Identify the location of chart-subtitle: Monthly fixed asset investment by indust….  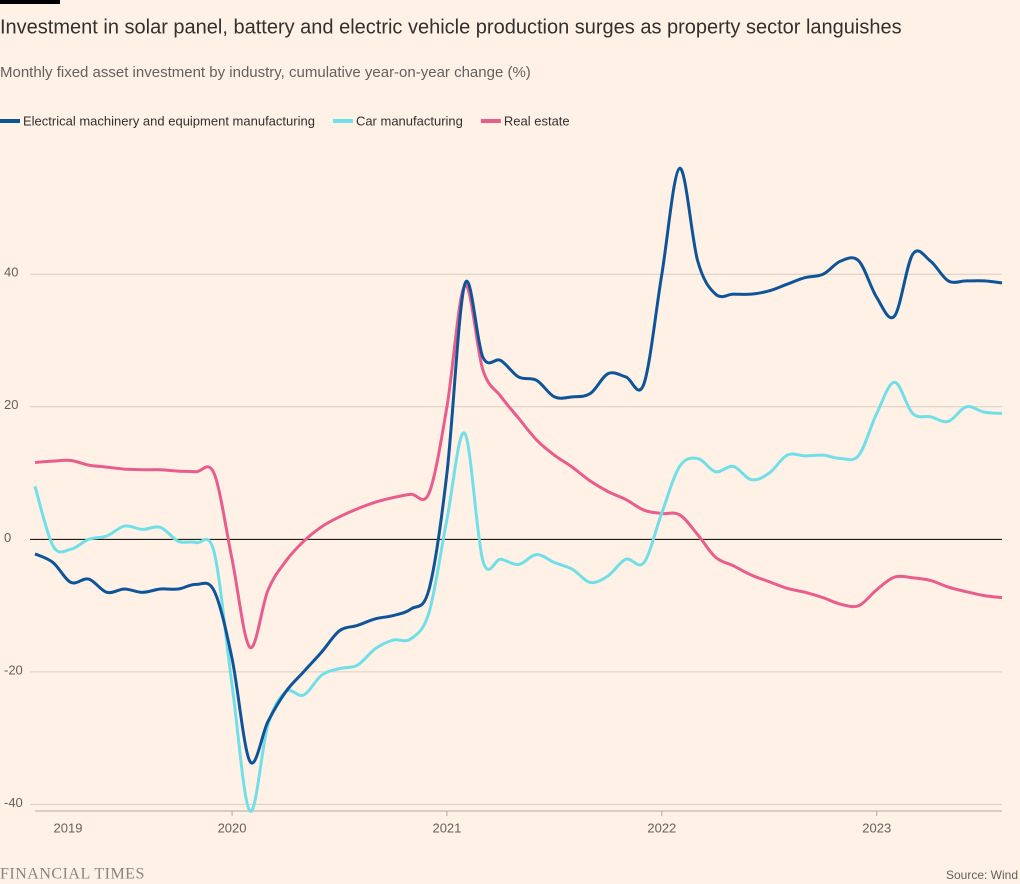
(265, 72).